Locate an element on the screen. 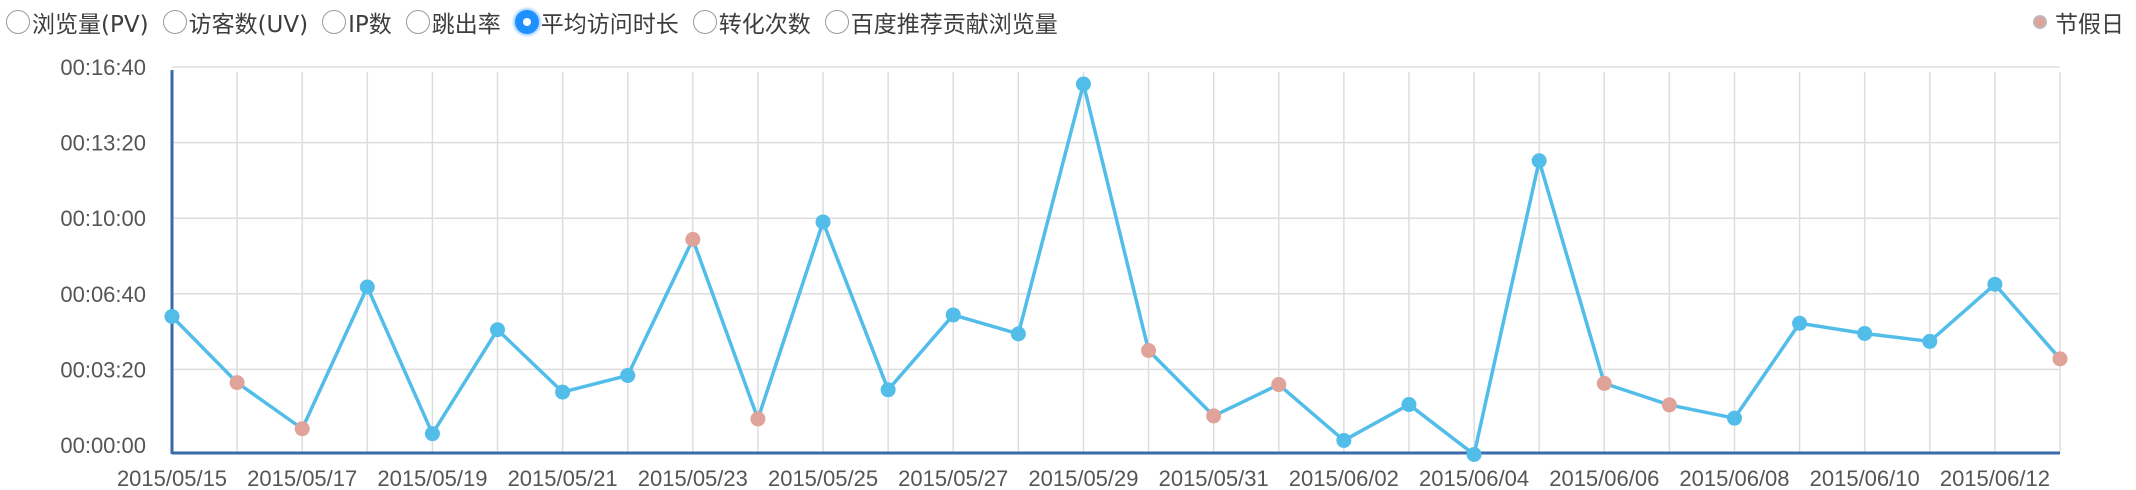 The image size is (2136, 490). x-tick-label: 2015/06/02 is located at coordinates (1344, 478).